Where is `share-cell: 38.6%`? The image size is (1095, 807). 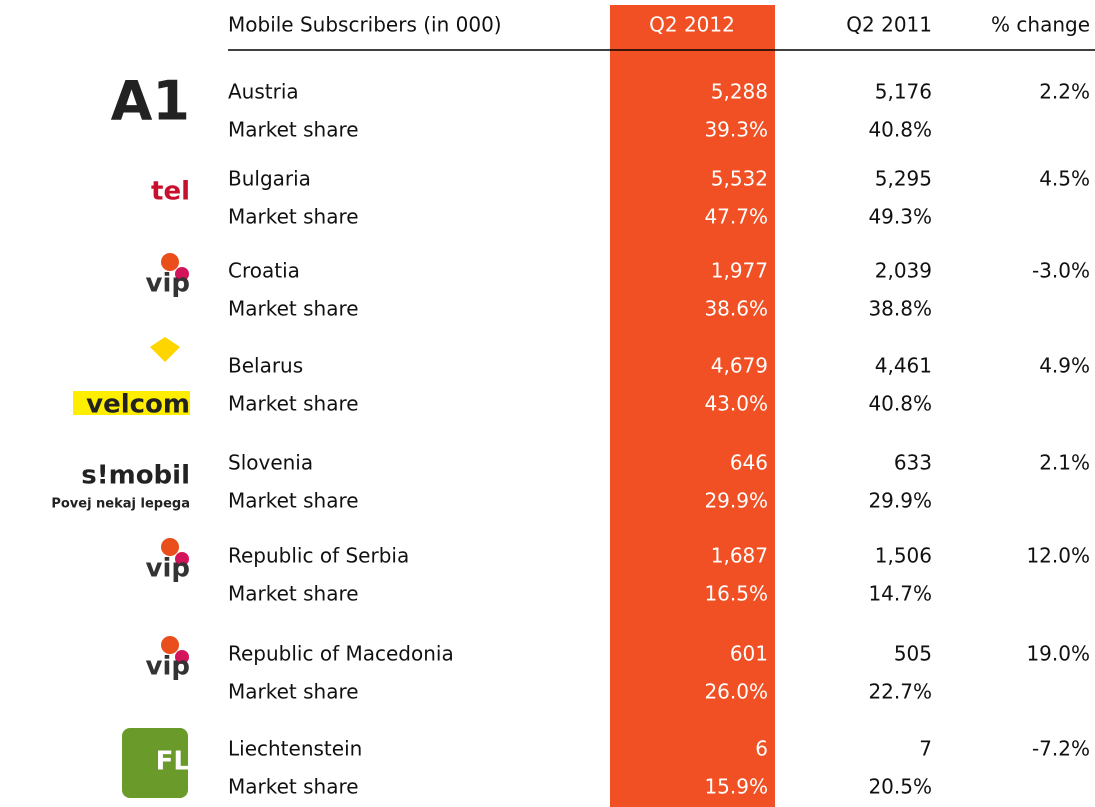
share-cell: 38.6% is located at coordinates (736, 309).